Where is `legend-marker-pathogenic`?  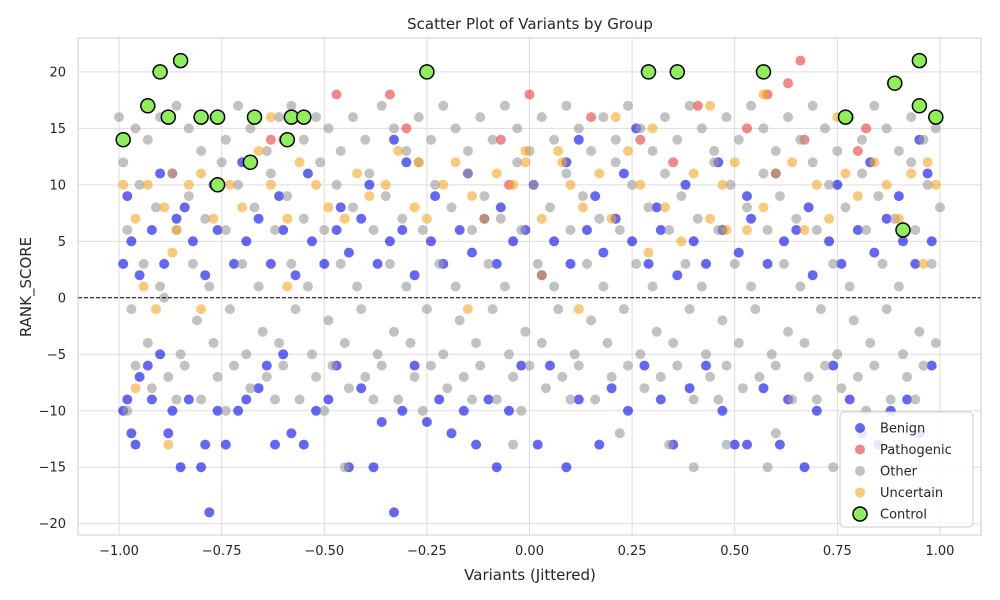
legend-marker-pathogenic is located at coordinates (860, 449).